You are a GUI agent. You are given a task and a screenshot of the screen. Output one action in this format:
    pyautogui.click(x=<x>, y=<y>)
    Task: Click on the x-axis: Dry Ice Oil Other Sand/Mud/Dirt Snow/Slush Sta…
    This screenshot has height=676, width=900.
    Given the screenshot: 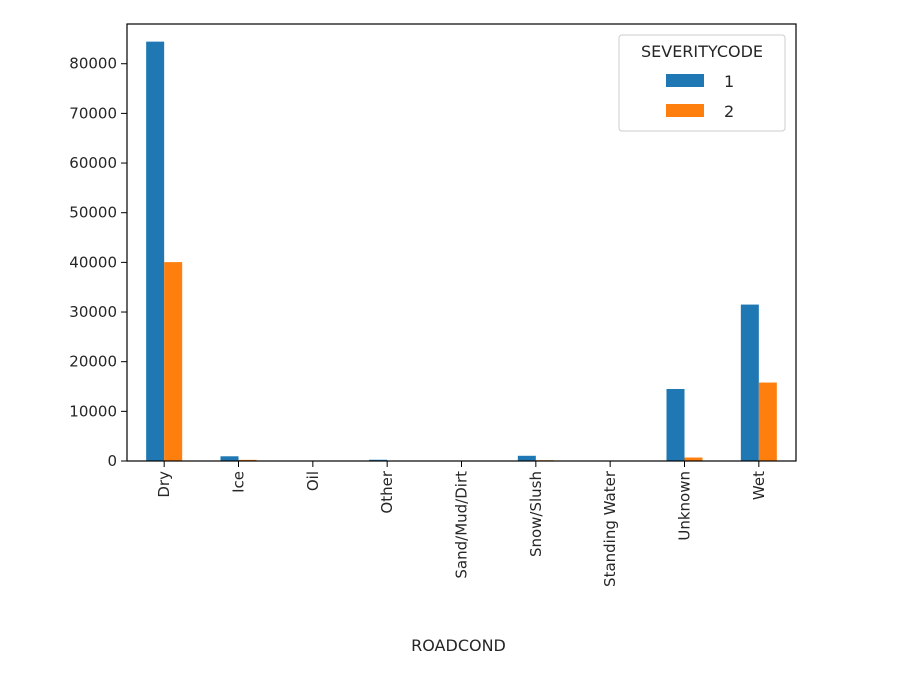 What is the action you would take?
    pyautogui.click(x=461, y=524)
    